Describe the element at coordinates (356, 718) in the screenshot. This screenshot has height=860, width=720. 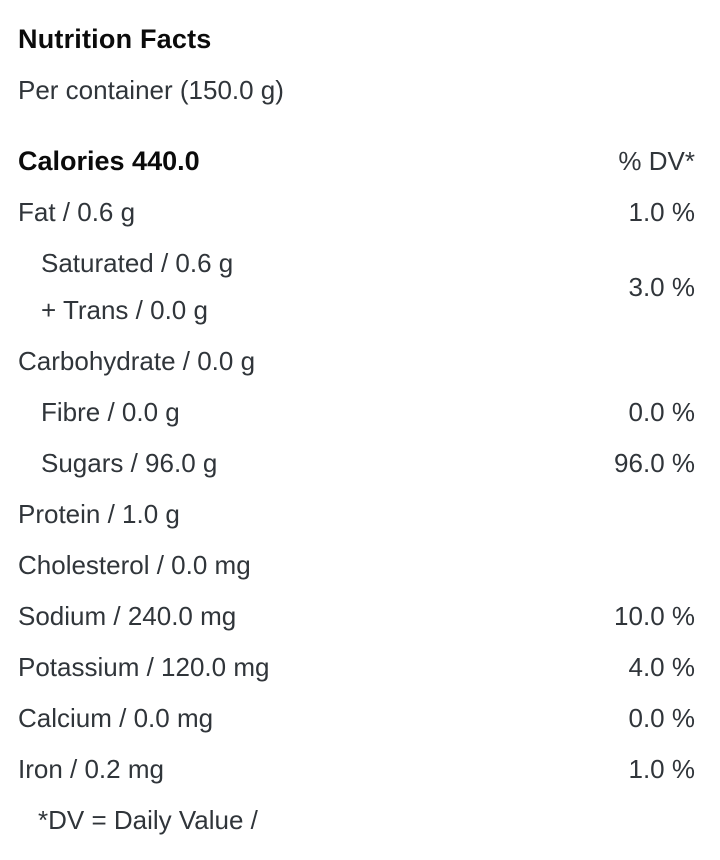
I see `nutrient-row-calcium: Calcium / 0.0 mg 0.0 %` at that location.